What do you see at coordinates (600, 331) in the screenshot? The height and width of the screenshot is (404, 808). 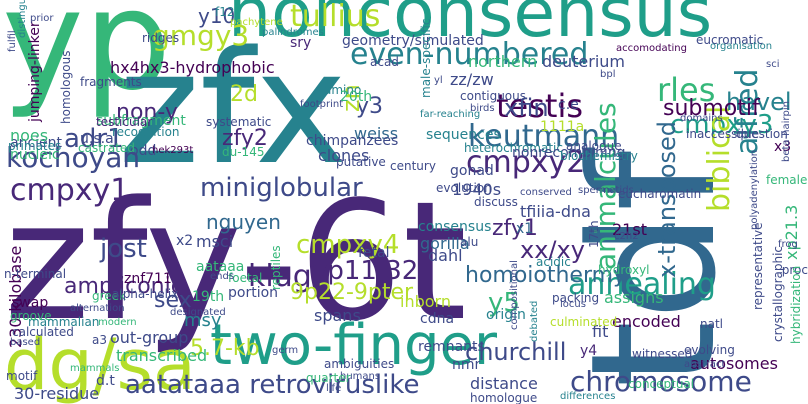 I see `word-fit: fit` at bounding box center [600, 331].